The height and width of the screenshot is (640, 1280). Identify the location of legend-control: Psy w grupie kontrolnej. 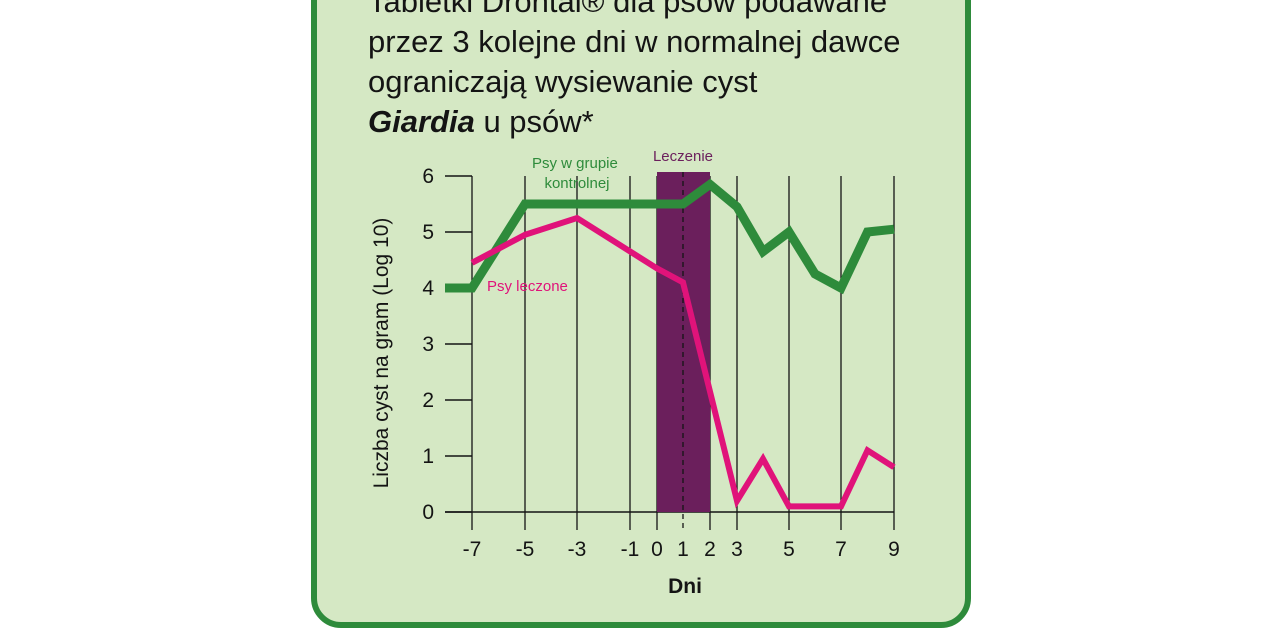
(577, 173).